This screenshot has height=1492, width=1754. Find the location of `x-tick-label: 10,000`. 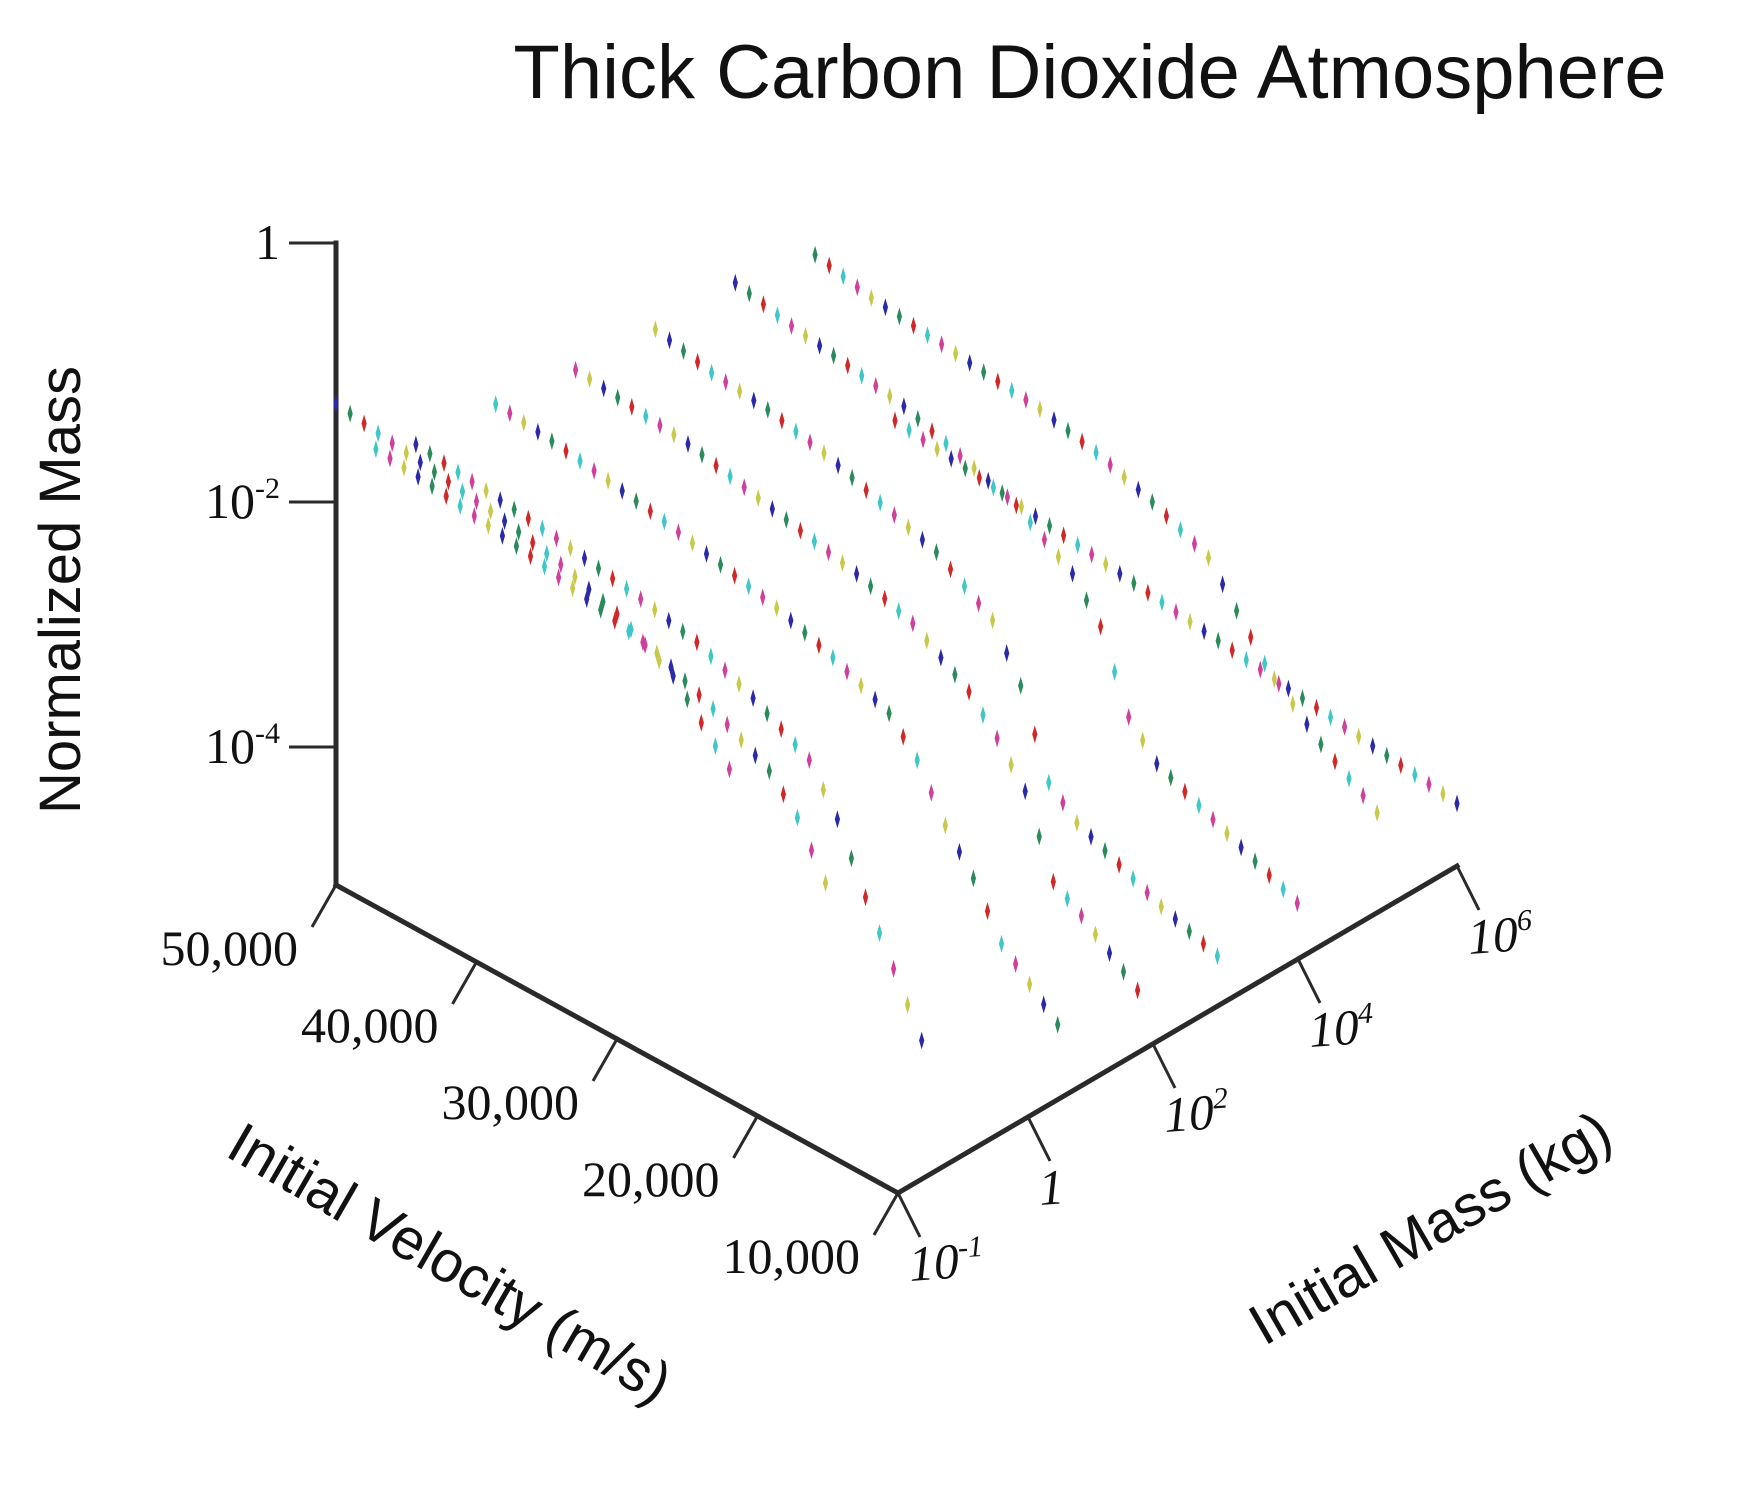

x-tick-label: 10,000 is located at coordinates (792, 1256).